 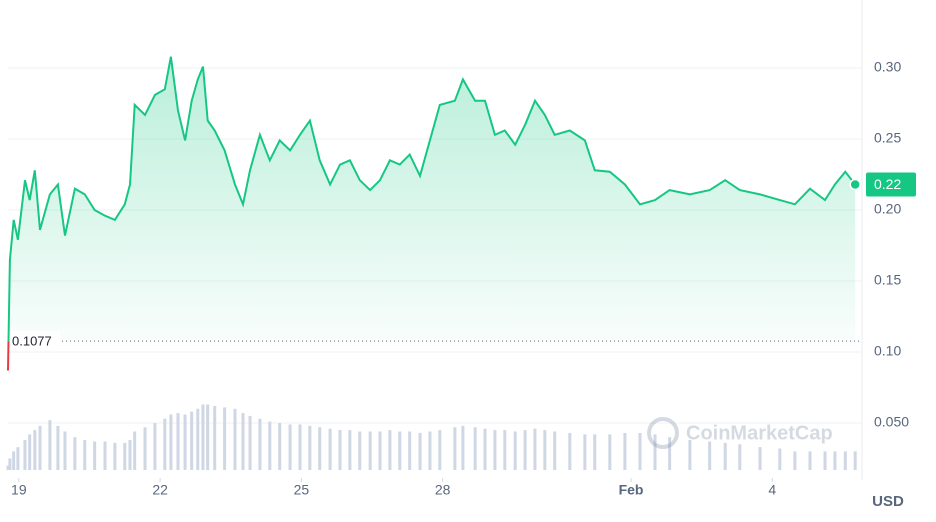 I want to click on watermark-text: CoinMarketCap, so click(x=759, y=433).